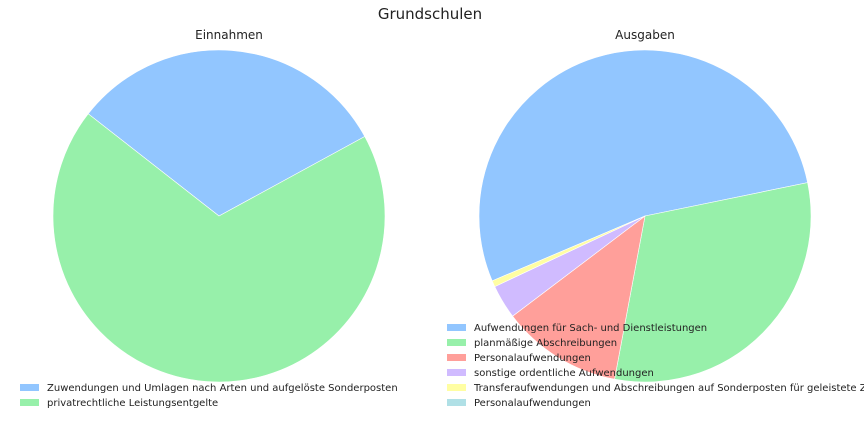 The height and width of the screenshot is (432, 864). What do you see at coordinates (229, 35) in the screenshot?
I see `pie-title-einnahmen: Einnahmen` at bounding box center [229, 35].